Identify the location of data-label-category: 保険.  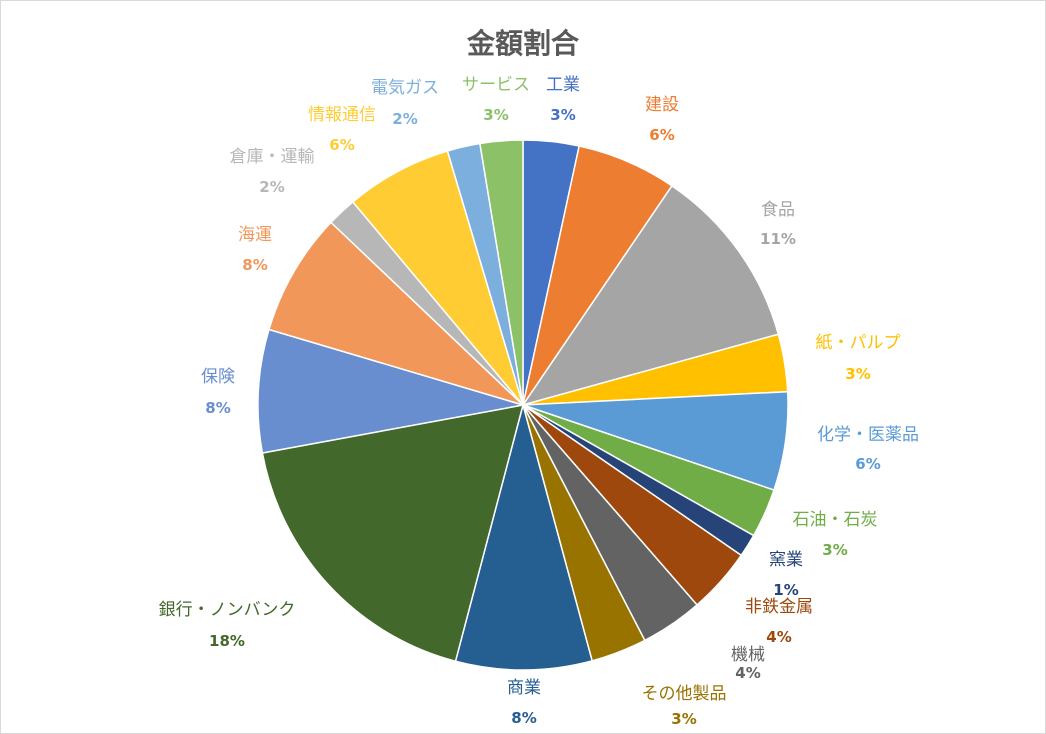
(218, 377).